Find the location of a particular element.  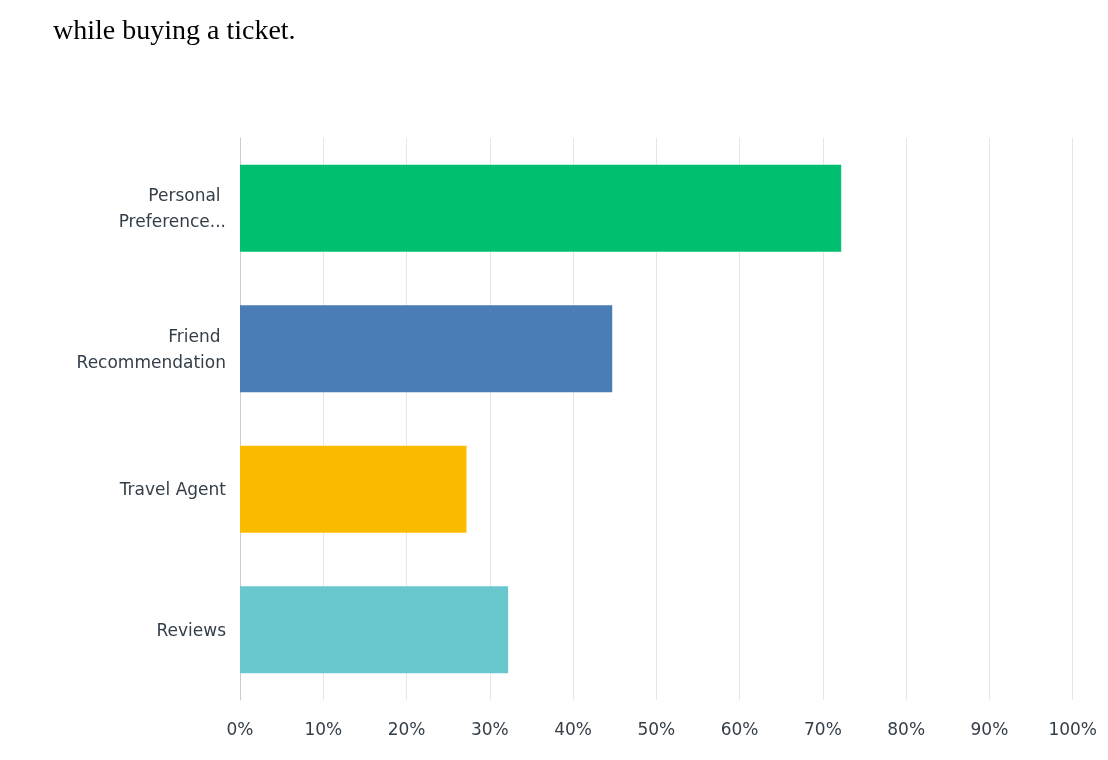

x-tick-label: 100% is located at coordinates (1072, 728).